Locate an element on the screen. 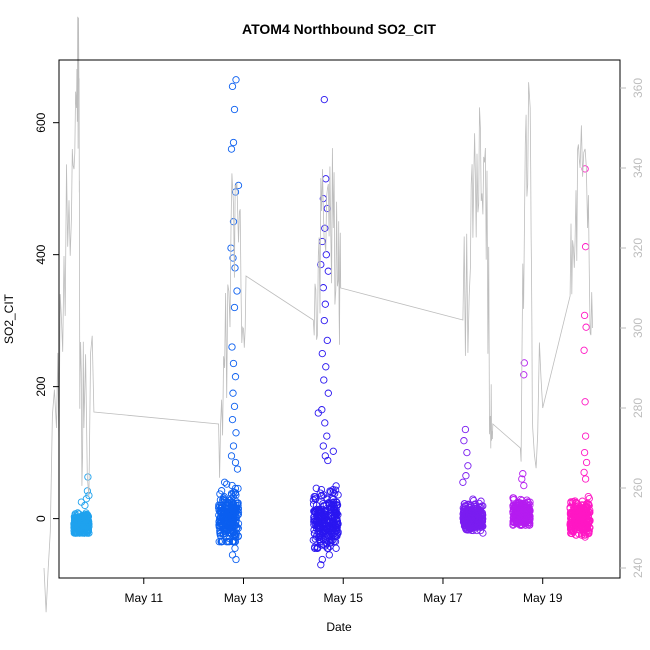 The height and width of the screenshot is (650, 650). y2-tick-label: 340 is located at coordinates (638, 168).